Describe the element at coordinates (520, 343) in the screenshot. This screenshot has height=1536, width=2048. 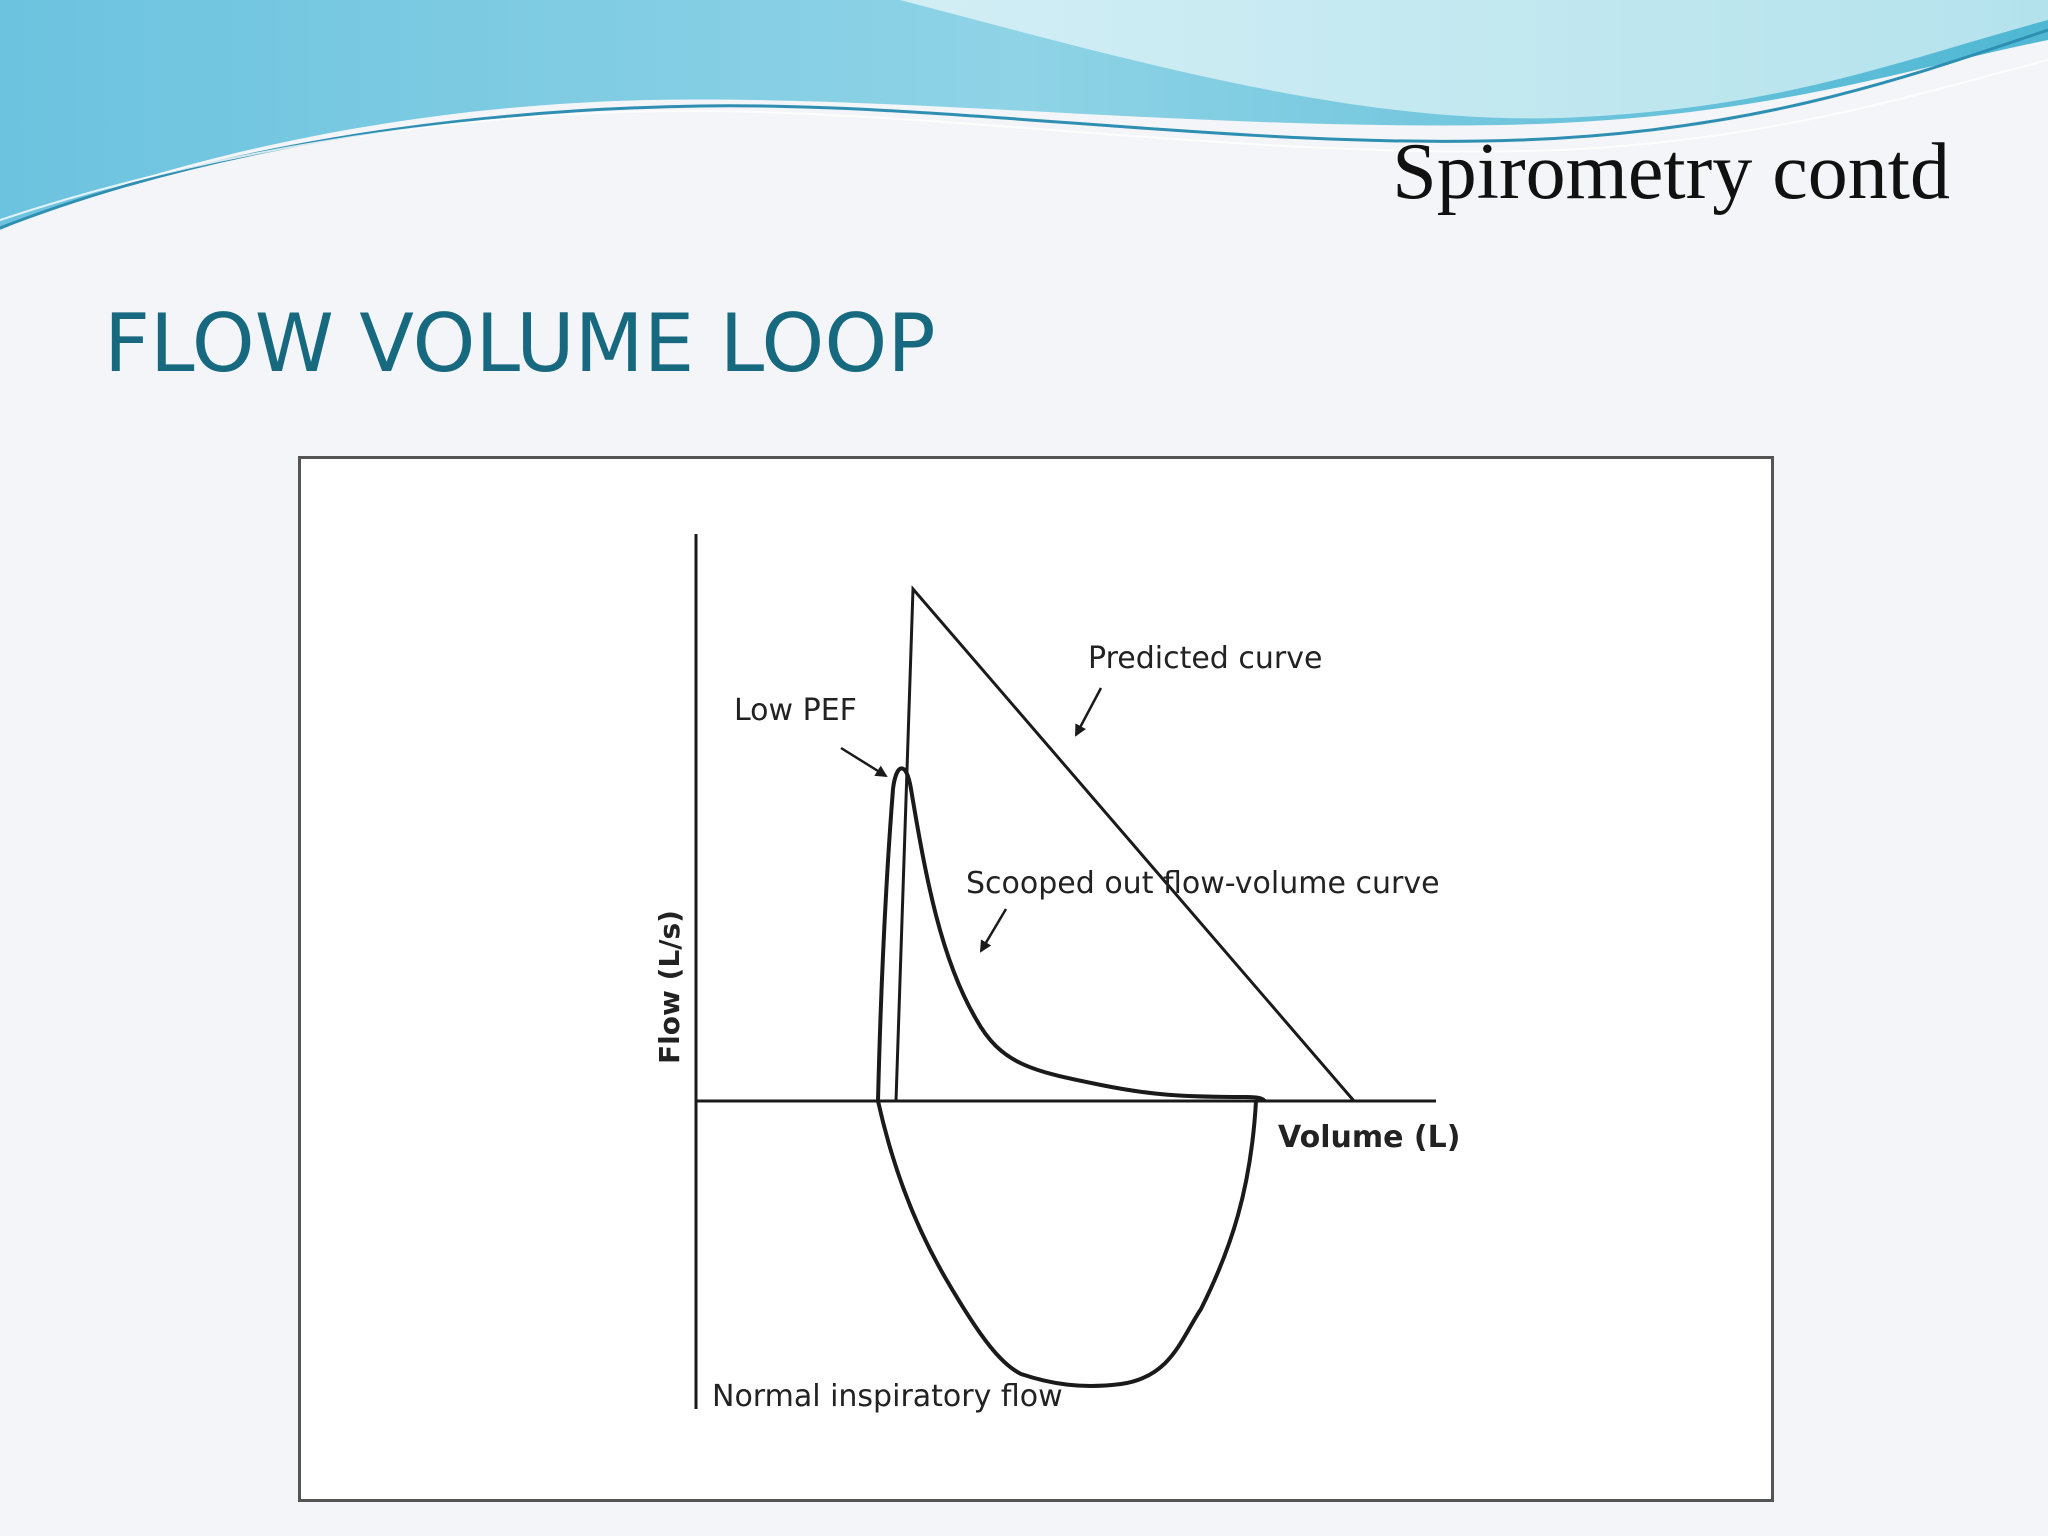
I see `slide-title: FLOW VOLUME LOOP` at that location.